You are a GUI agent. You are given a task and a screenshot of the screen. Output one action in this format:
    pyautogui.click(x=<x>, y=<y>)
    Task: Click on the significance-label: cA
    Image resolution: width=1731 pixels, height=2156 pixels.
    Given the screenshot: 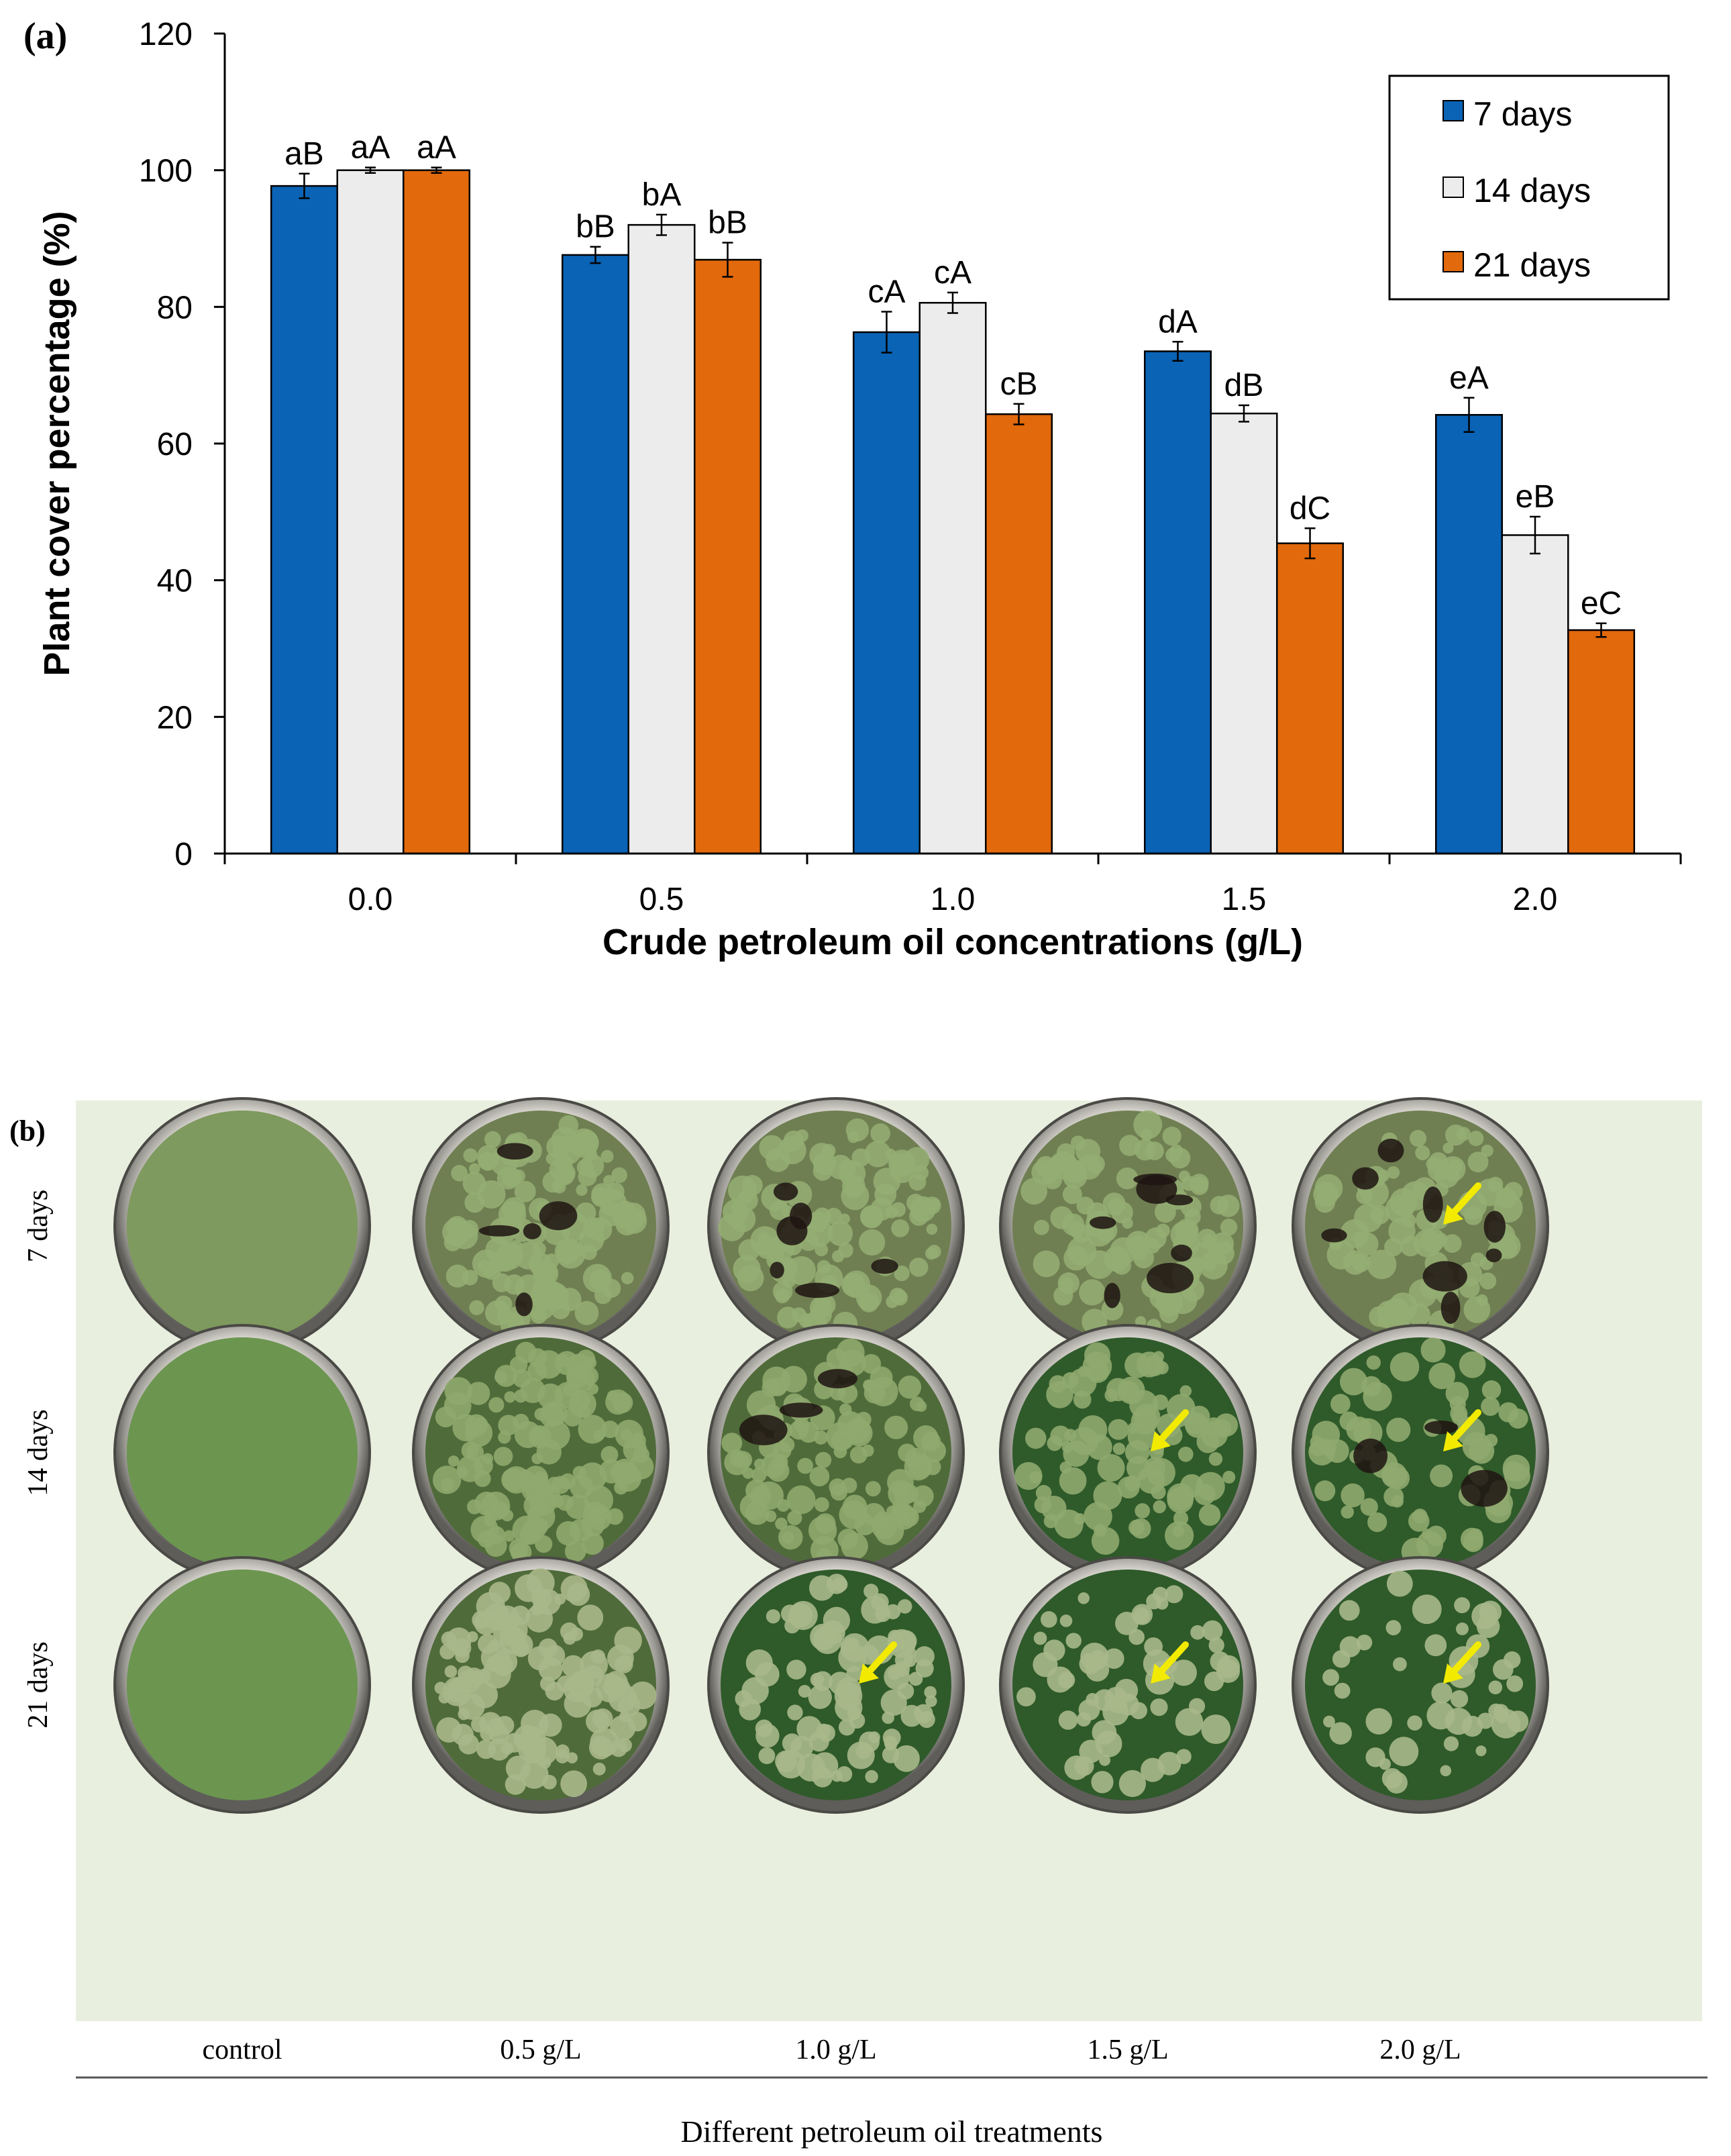 What is the action you would take?
    pyautogui.click(x=953, y=273)
    